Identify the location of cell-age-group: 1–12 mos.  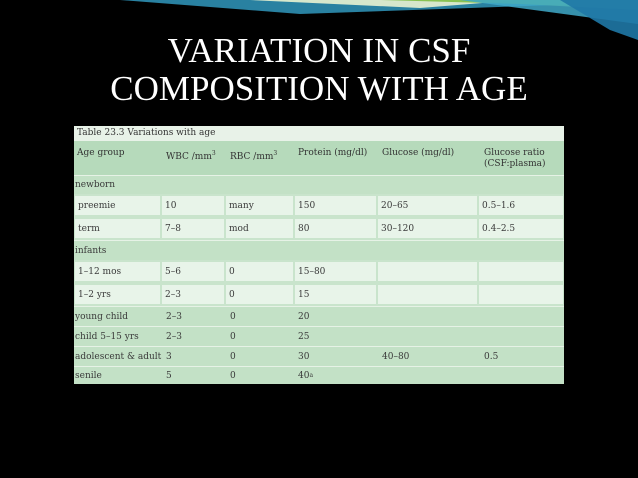
(117, 271).